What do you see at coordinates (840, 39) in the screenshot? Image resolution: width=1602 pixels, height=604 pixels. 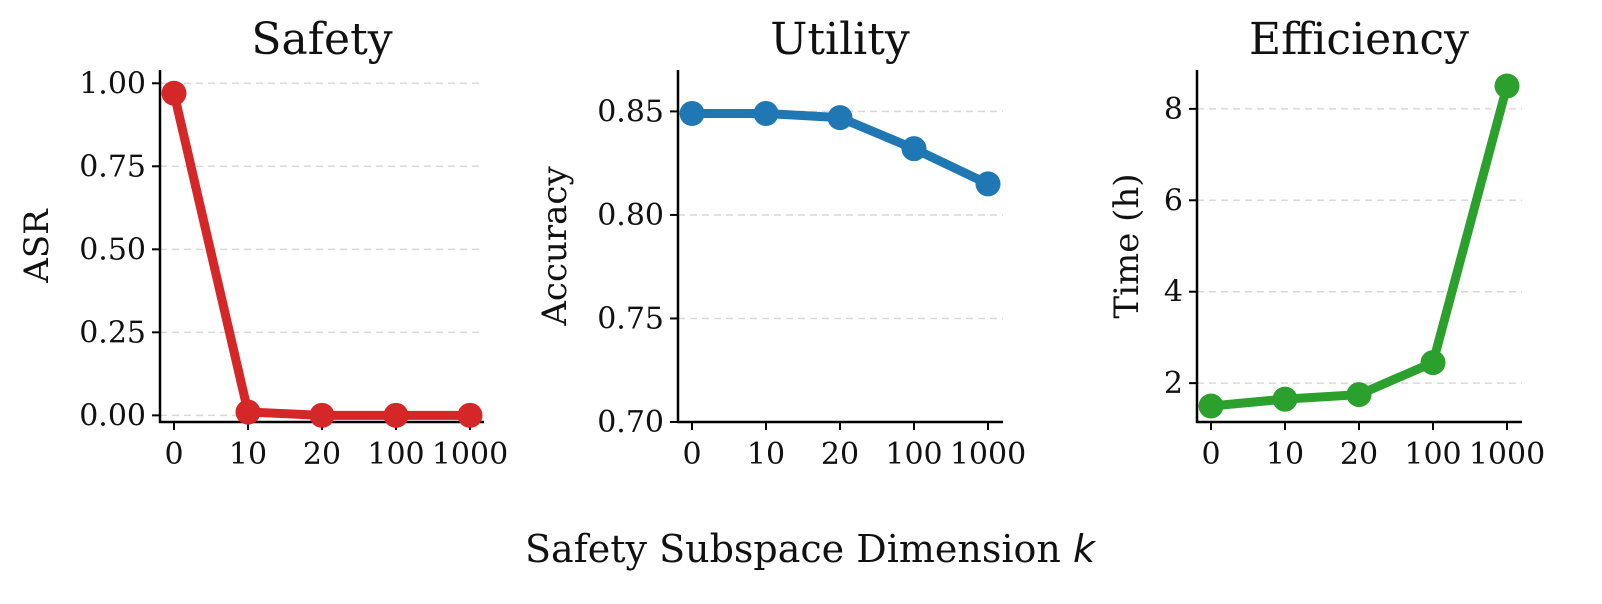 I see `chart-title: Utility` at bounding box center [840, 39].